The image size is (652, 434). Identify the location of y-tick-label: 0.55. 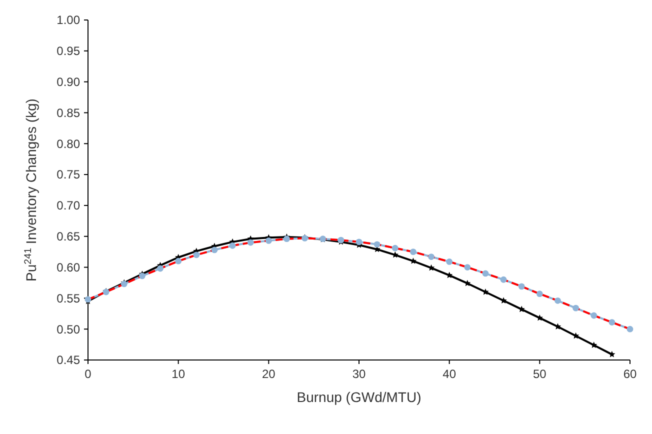
(68, 298).